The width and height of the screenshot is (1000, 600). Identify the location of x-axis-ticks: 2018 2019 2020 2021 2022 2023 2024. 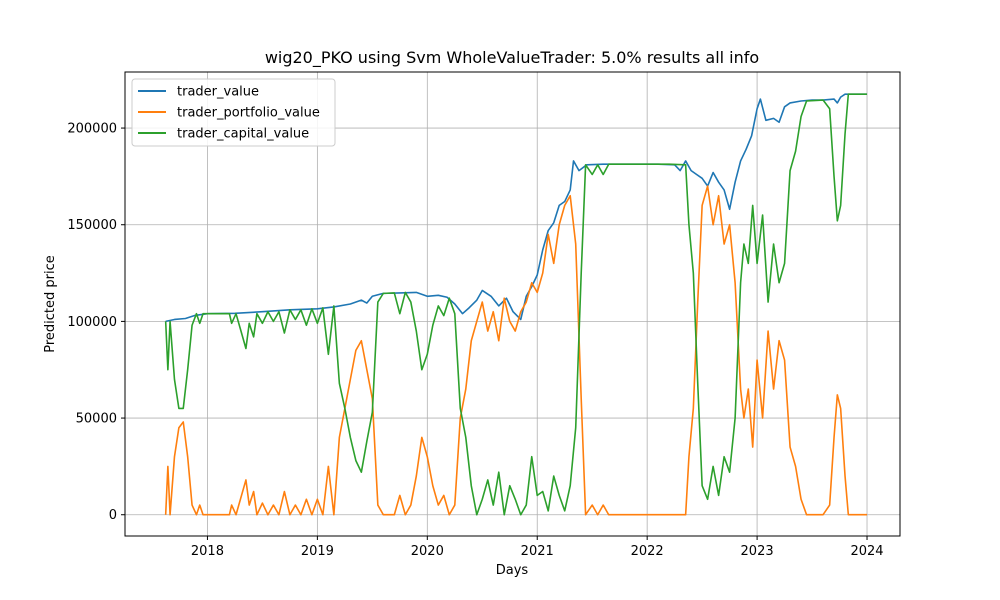
(537, 547).